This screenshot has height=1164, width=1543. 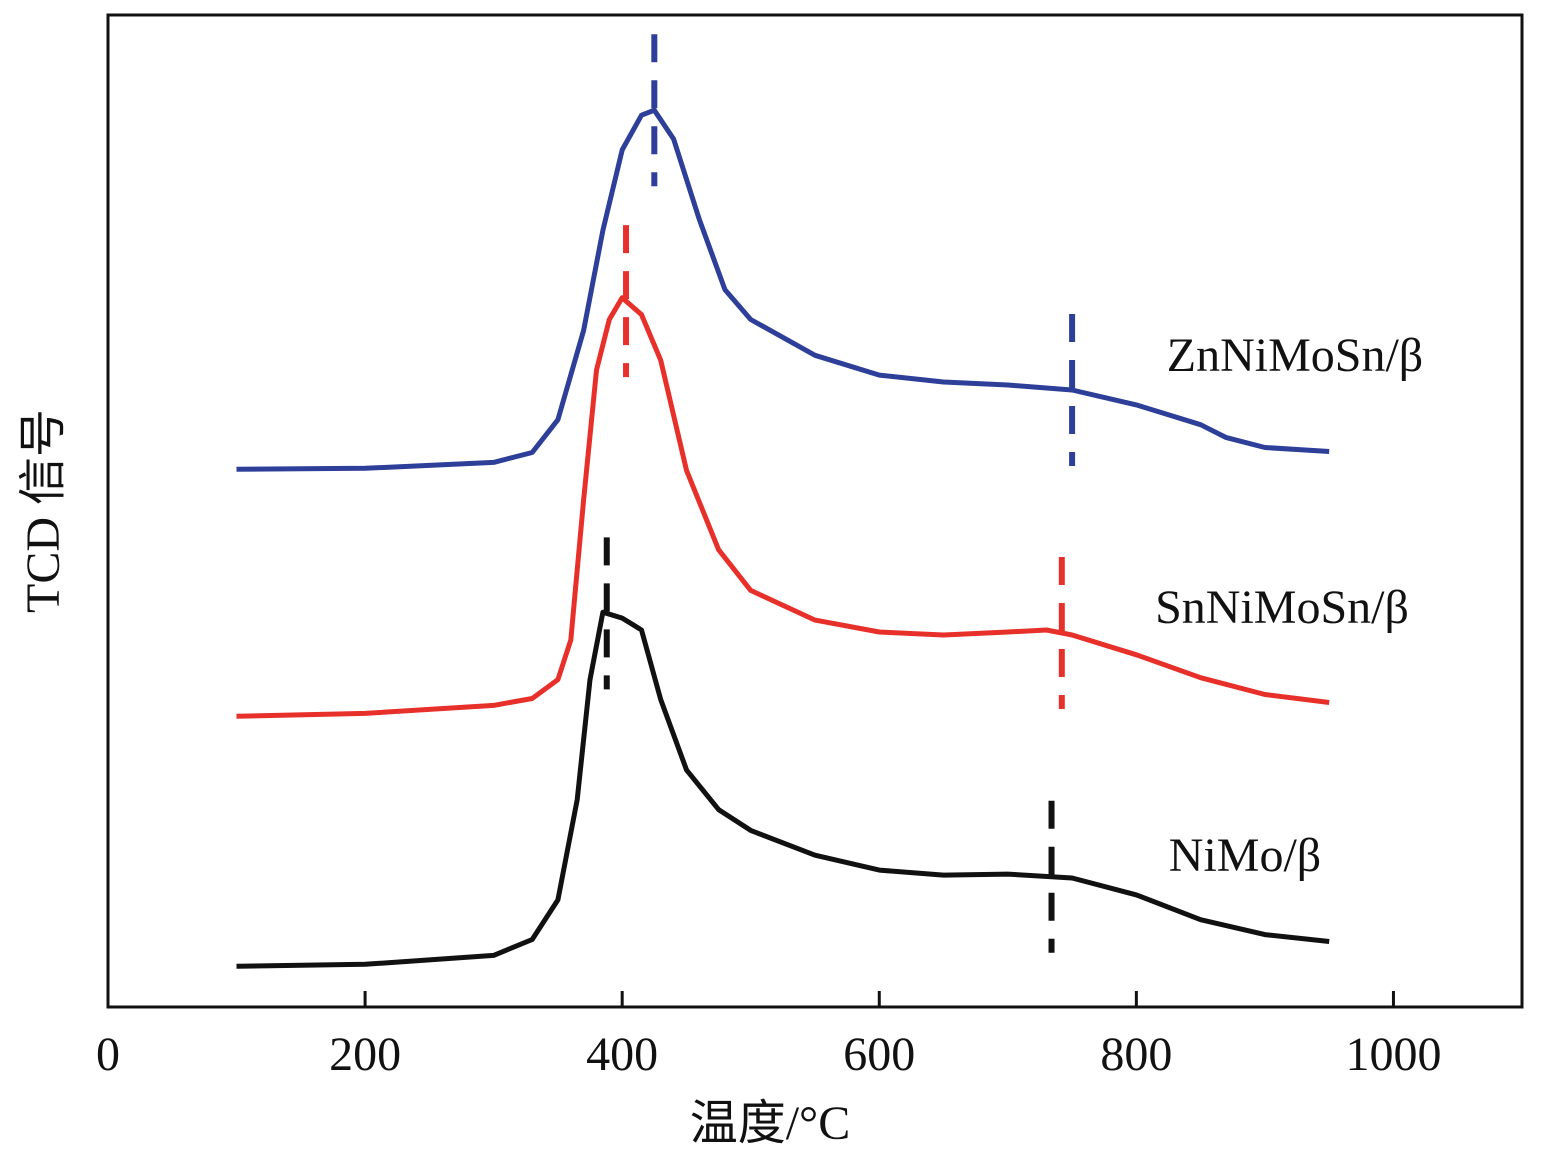 What do you see at coordinates (43, 511) in the screenshot?
I see `y-axis-label: TCD 信号` at bounding box center [43, 511].